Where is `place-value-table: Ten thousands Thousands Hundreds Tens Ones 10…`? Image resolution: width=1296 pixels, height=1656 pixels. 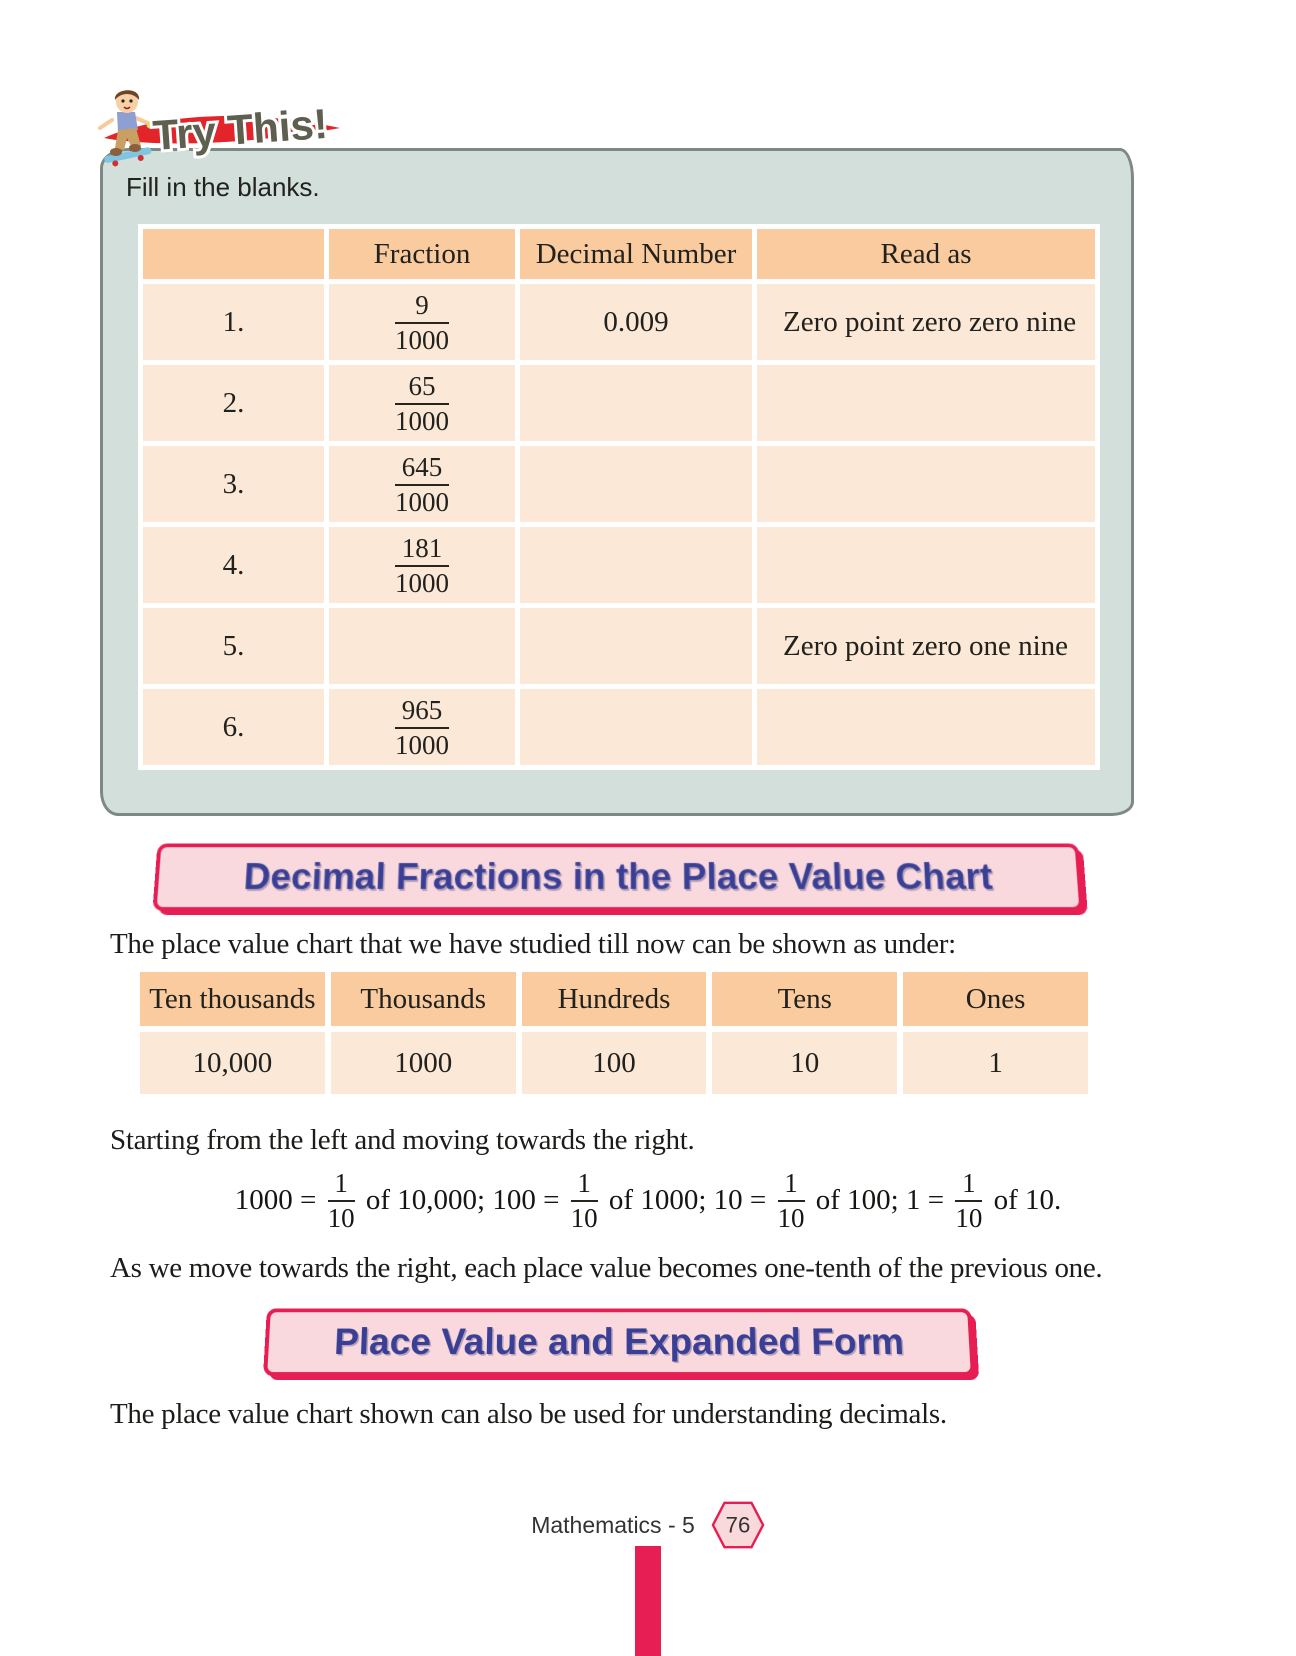 place-value-table: Ten thousands Thousands Hundreds Tens Ones 10… is located at coordinates (614, 1033).